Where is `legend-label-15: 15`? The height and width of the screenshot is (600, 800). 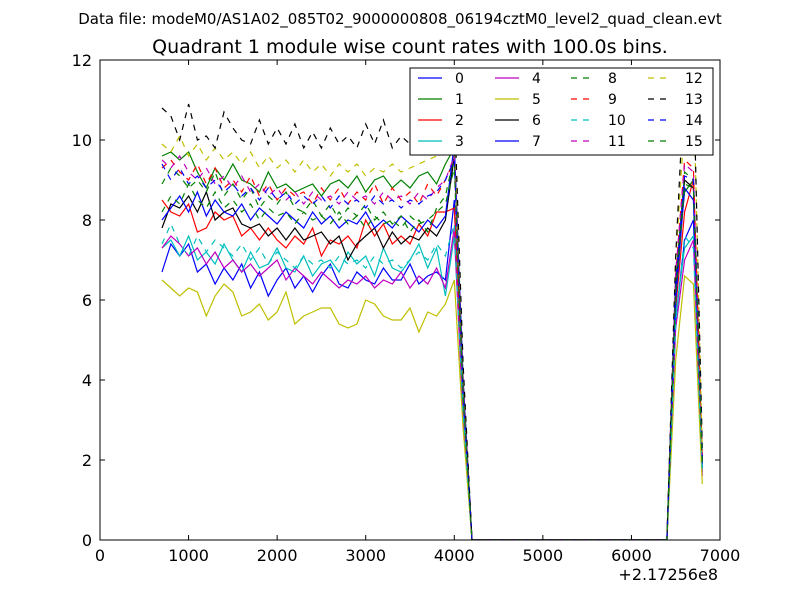 legend-label-15: 15 is located at coordinates (694, 142).